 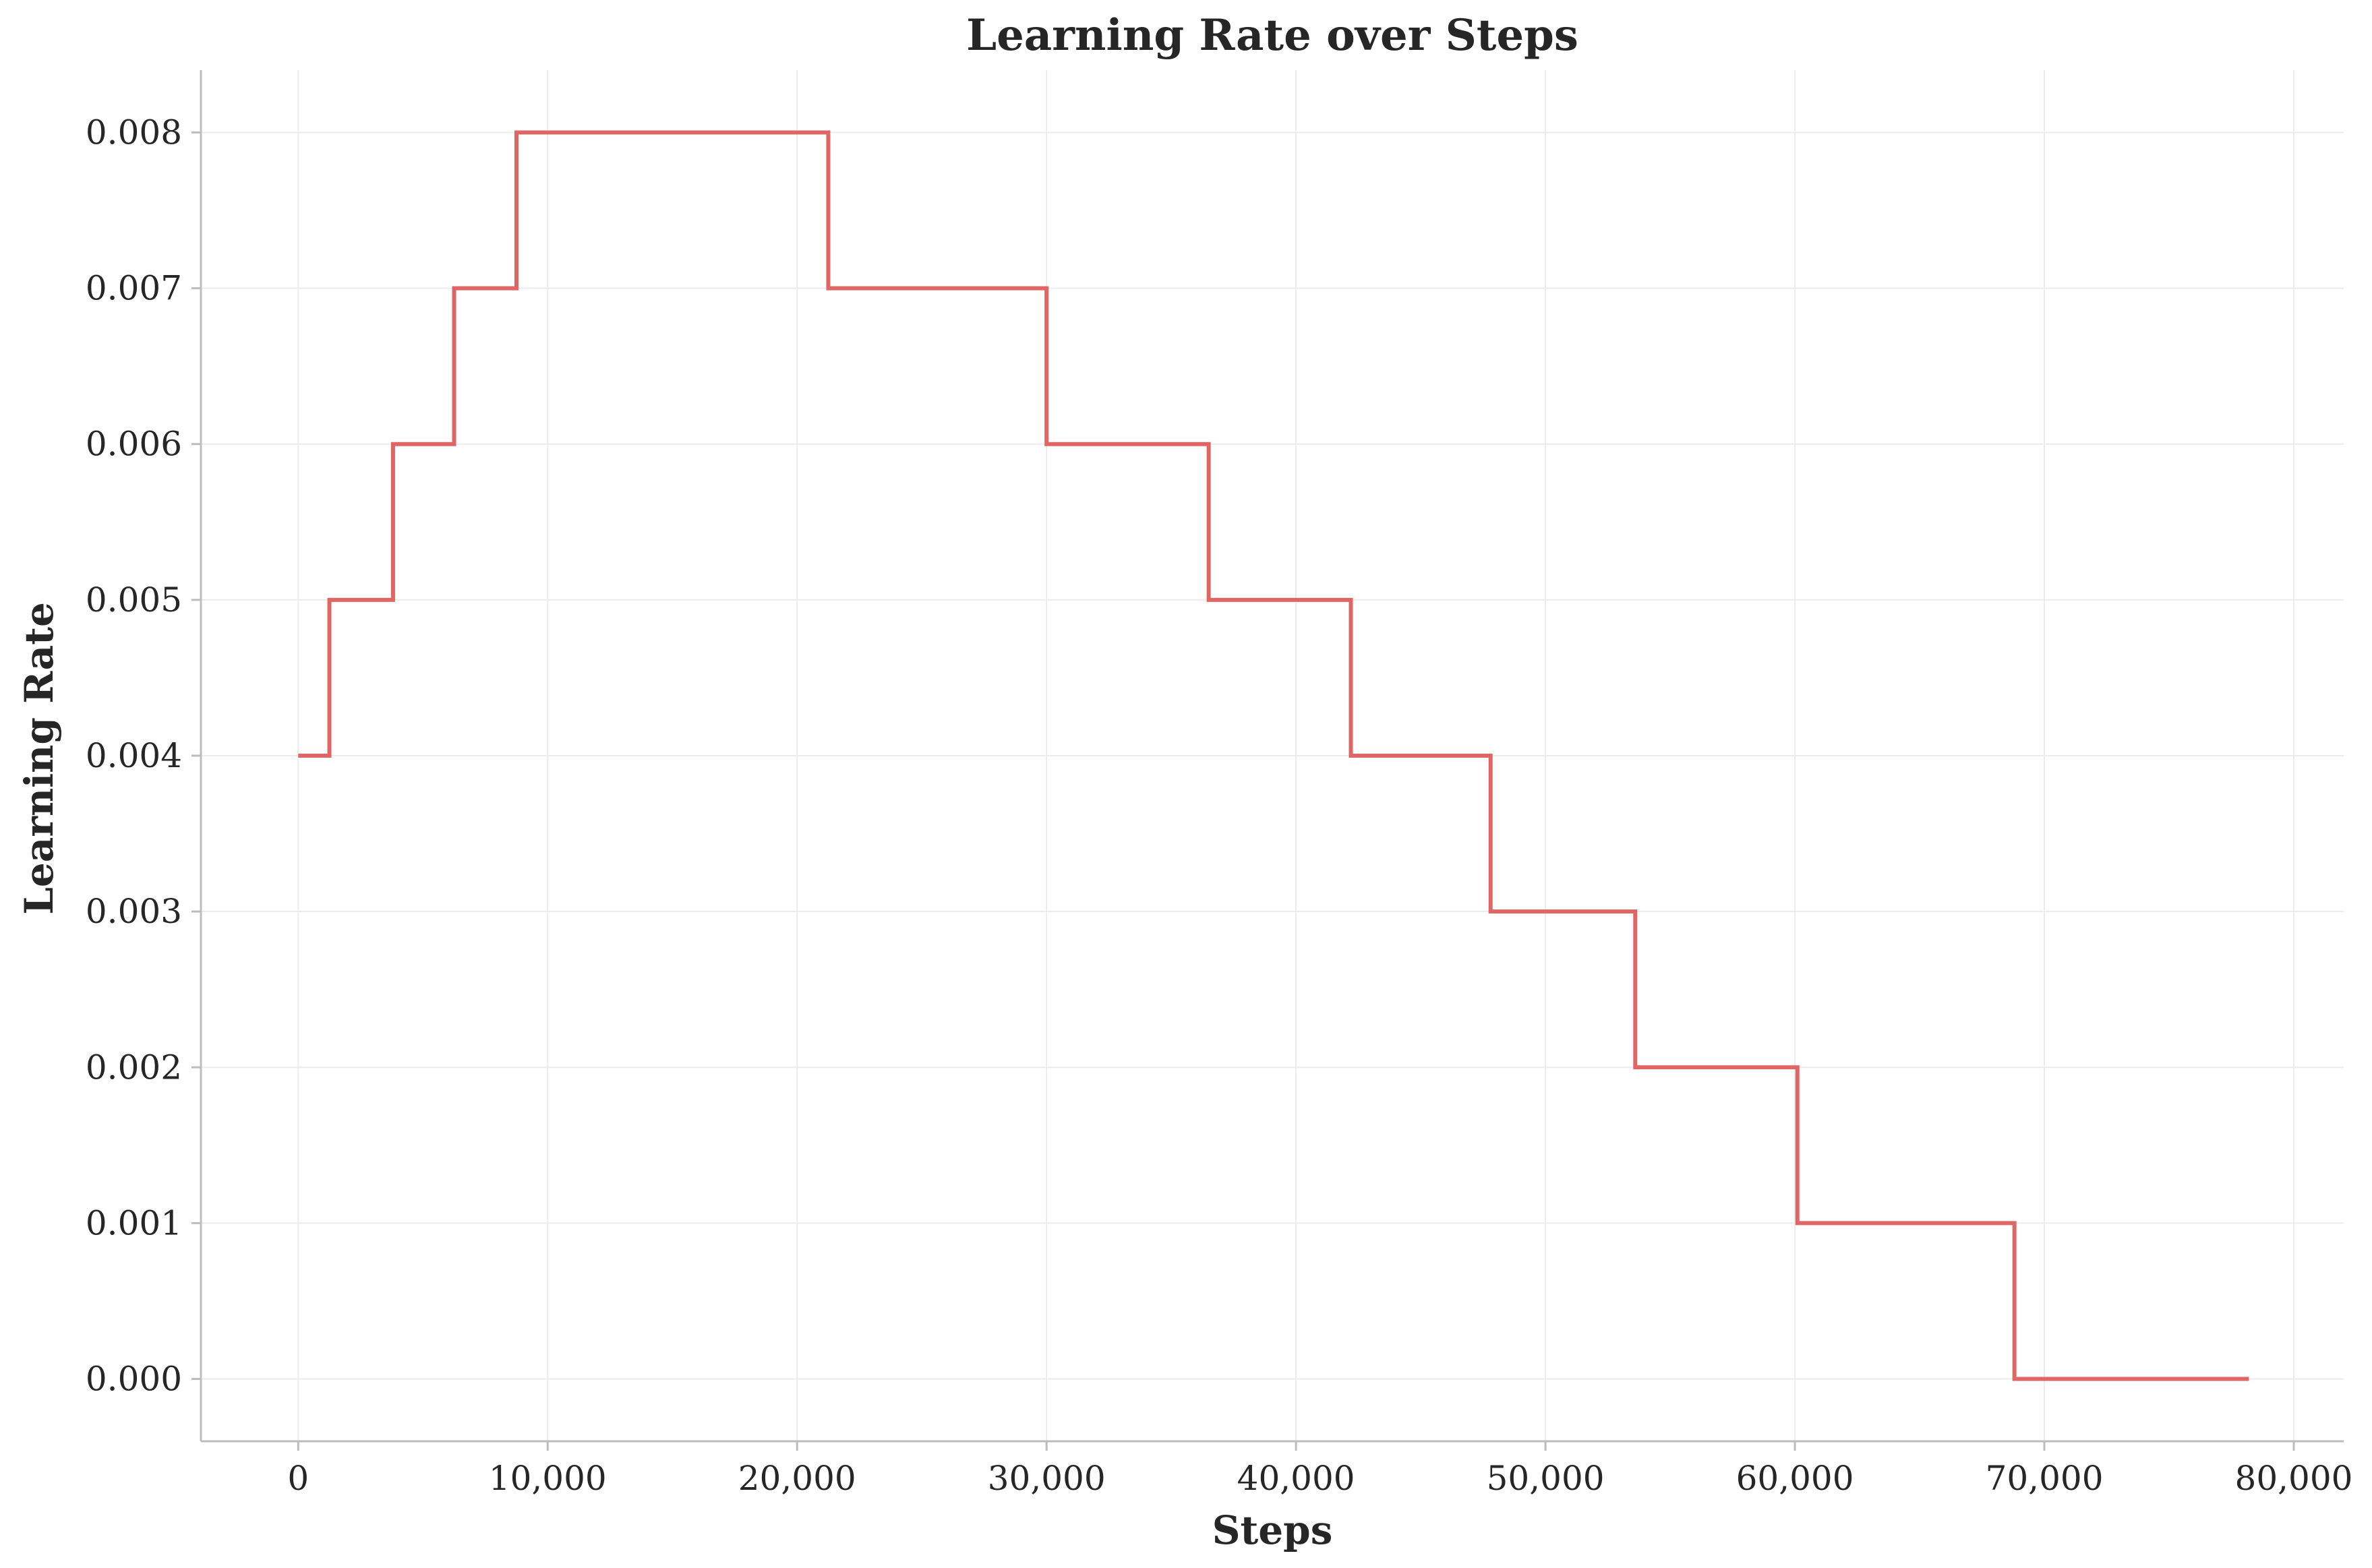 I want to click on x-tick-label: 40,000, so click(x=1296, y=1478).